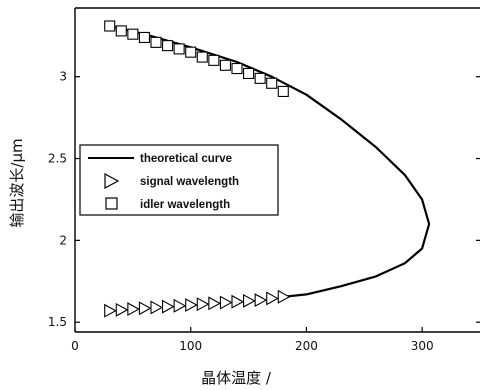 The height and width of the screenshot is (390, 480). I want to click on x-tick-label: 100, so click(190, 346).